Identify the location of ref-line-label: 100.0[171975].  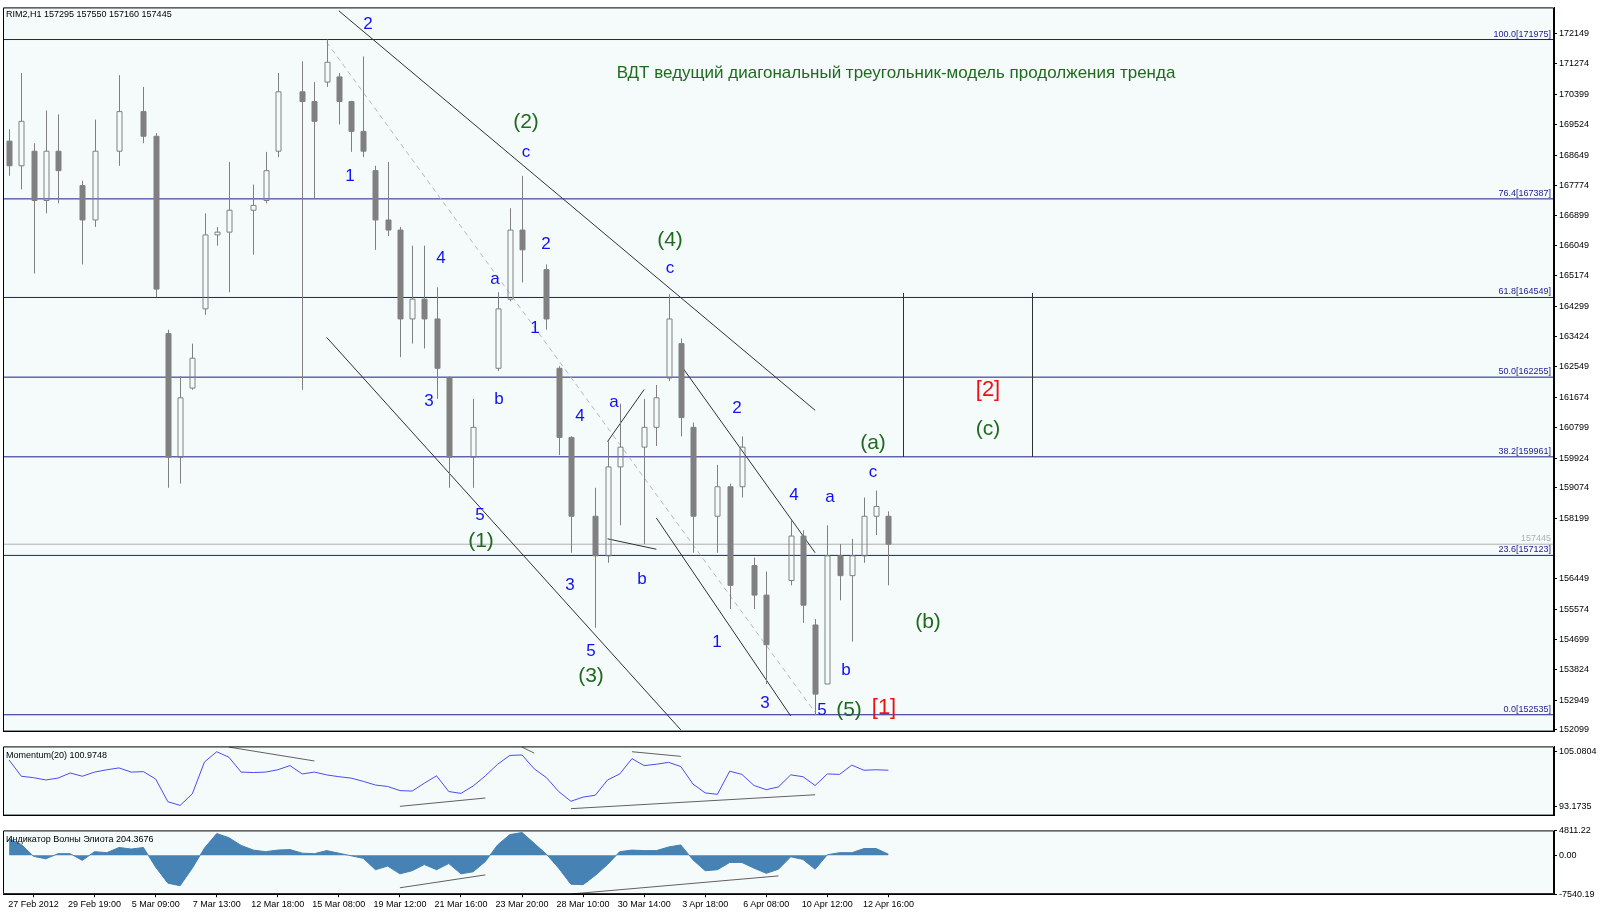
(1522, 33).